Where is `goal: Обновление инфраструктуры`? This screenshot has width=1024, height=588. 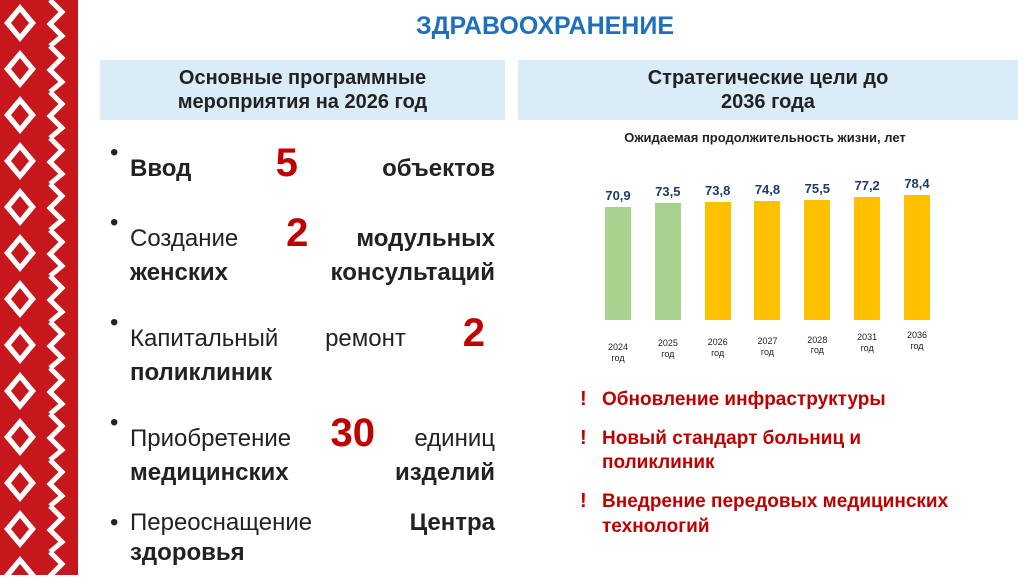 goal: Обновление инфраструктуры is located at coordinates (800, 399).